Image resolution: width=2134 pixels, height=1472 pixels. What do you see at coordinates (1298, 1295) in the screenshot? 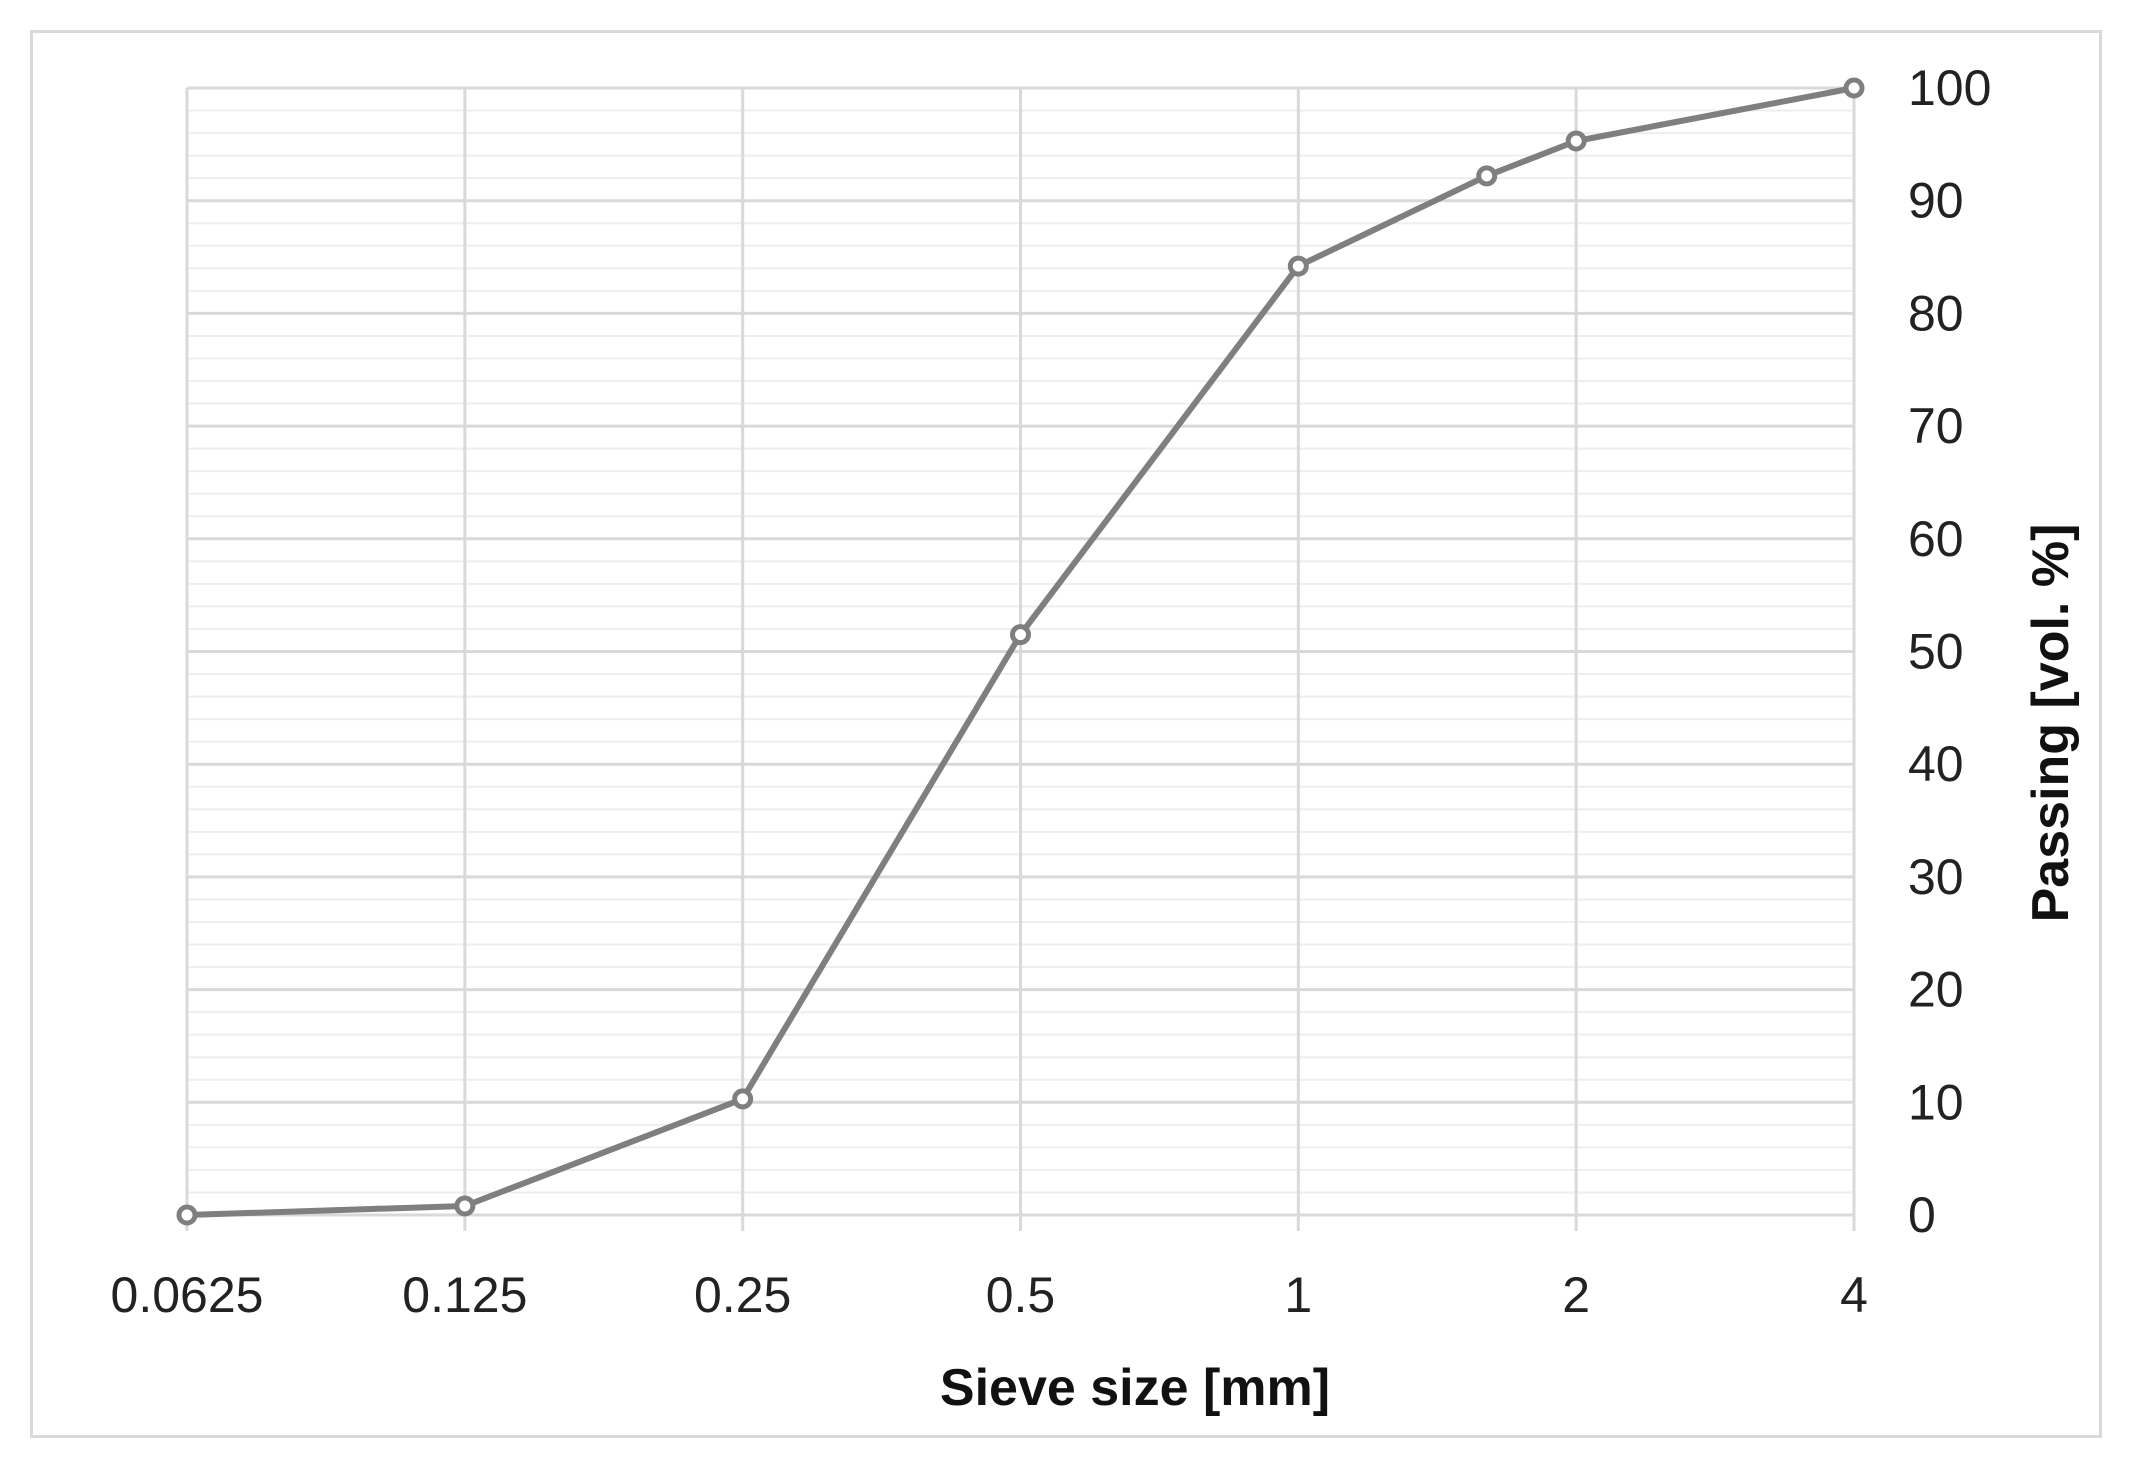
I see `x-tick-label: 1` at bounding box center [1298, 1295].